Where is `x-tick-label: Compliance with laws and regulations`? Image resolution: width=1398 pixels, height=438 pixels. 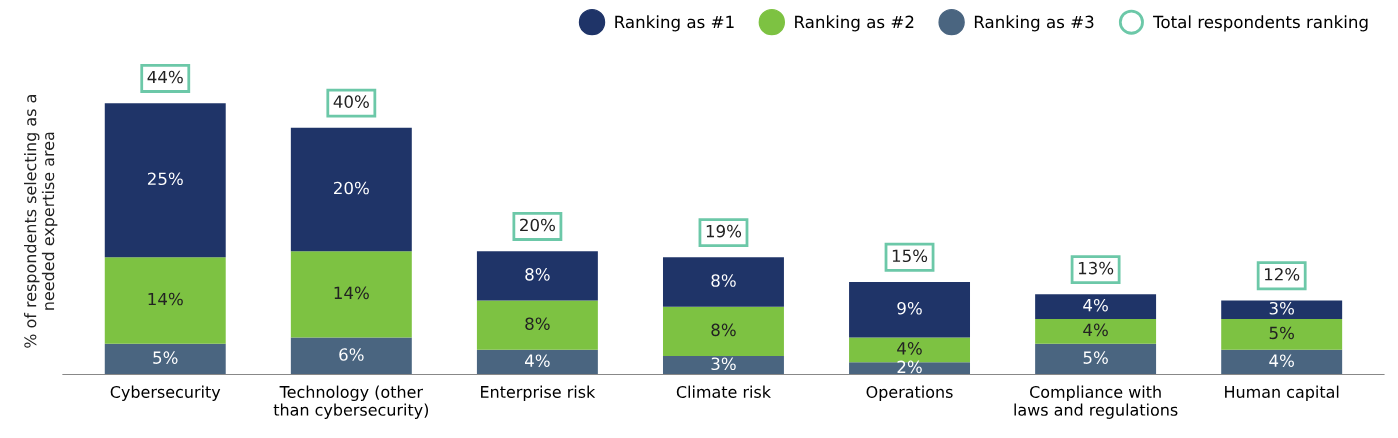
x-tick-label: Compliance with laws and regulations is located at coordinates (1096, 402).